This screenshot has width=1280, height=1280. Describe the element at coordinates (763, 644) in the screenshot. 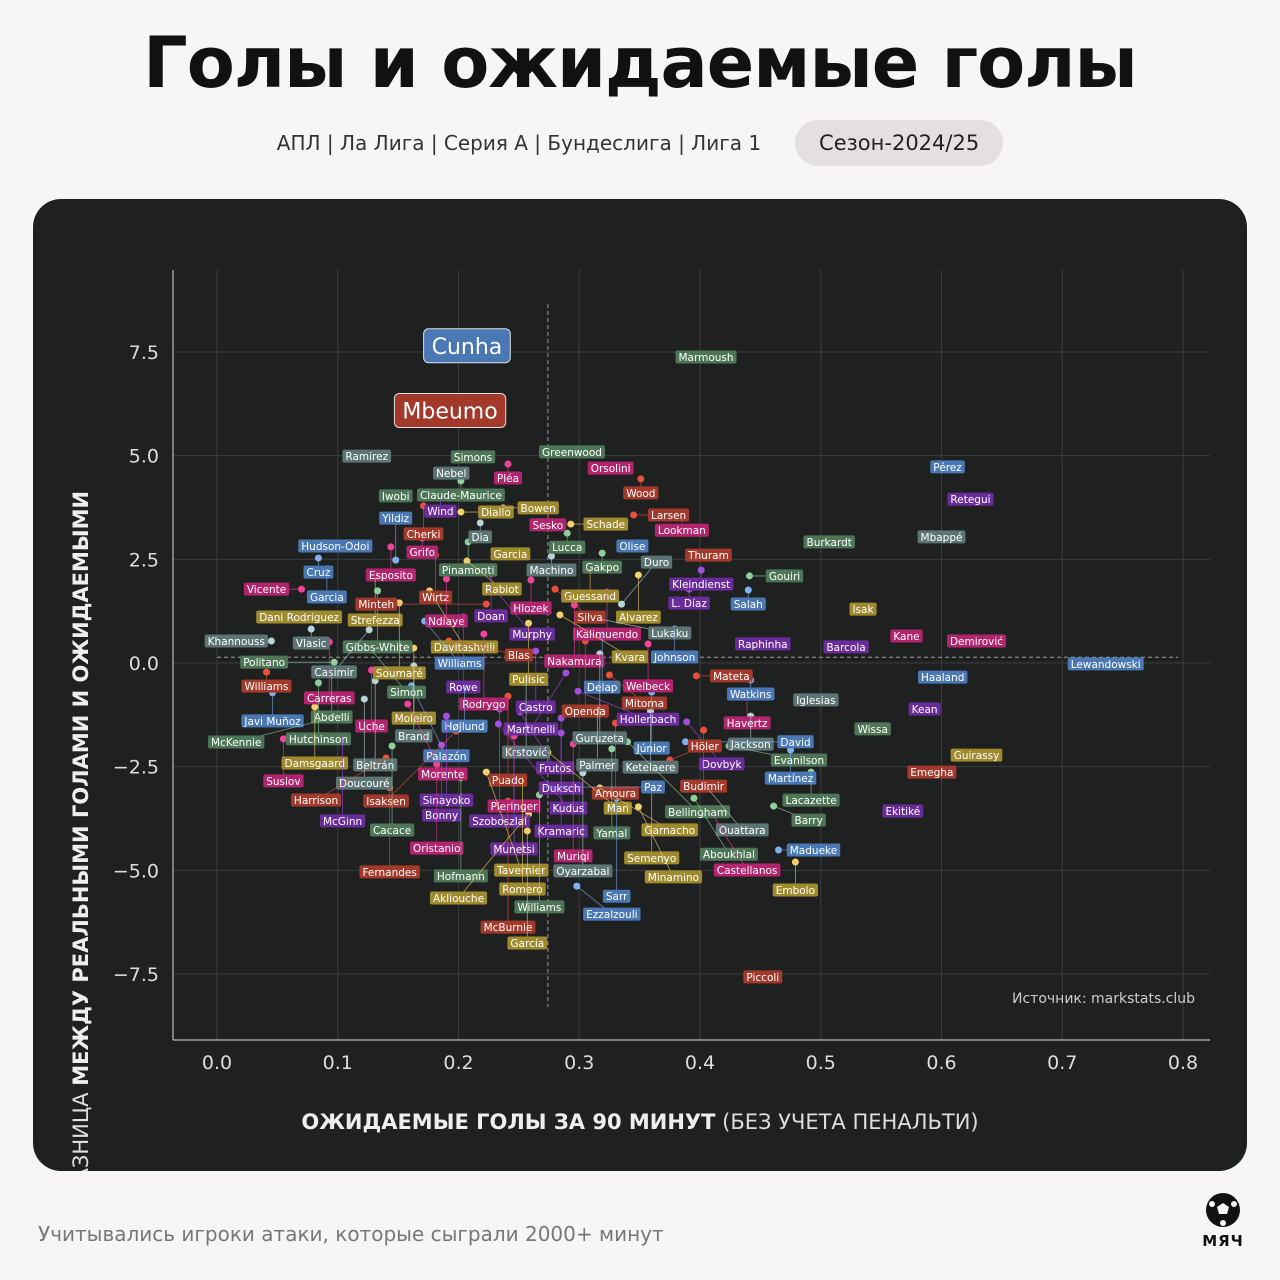

I see `data-point: Raphinha` at that location.